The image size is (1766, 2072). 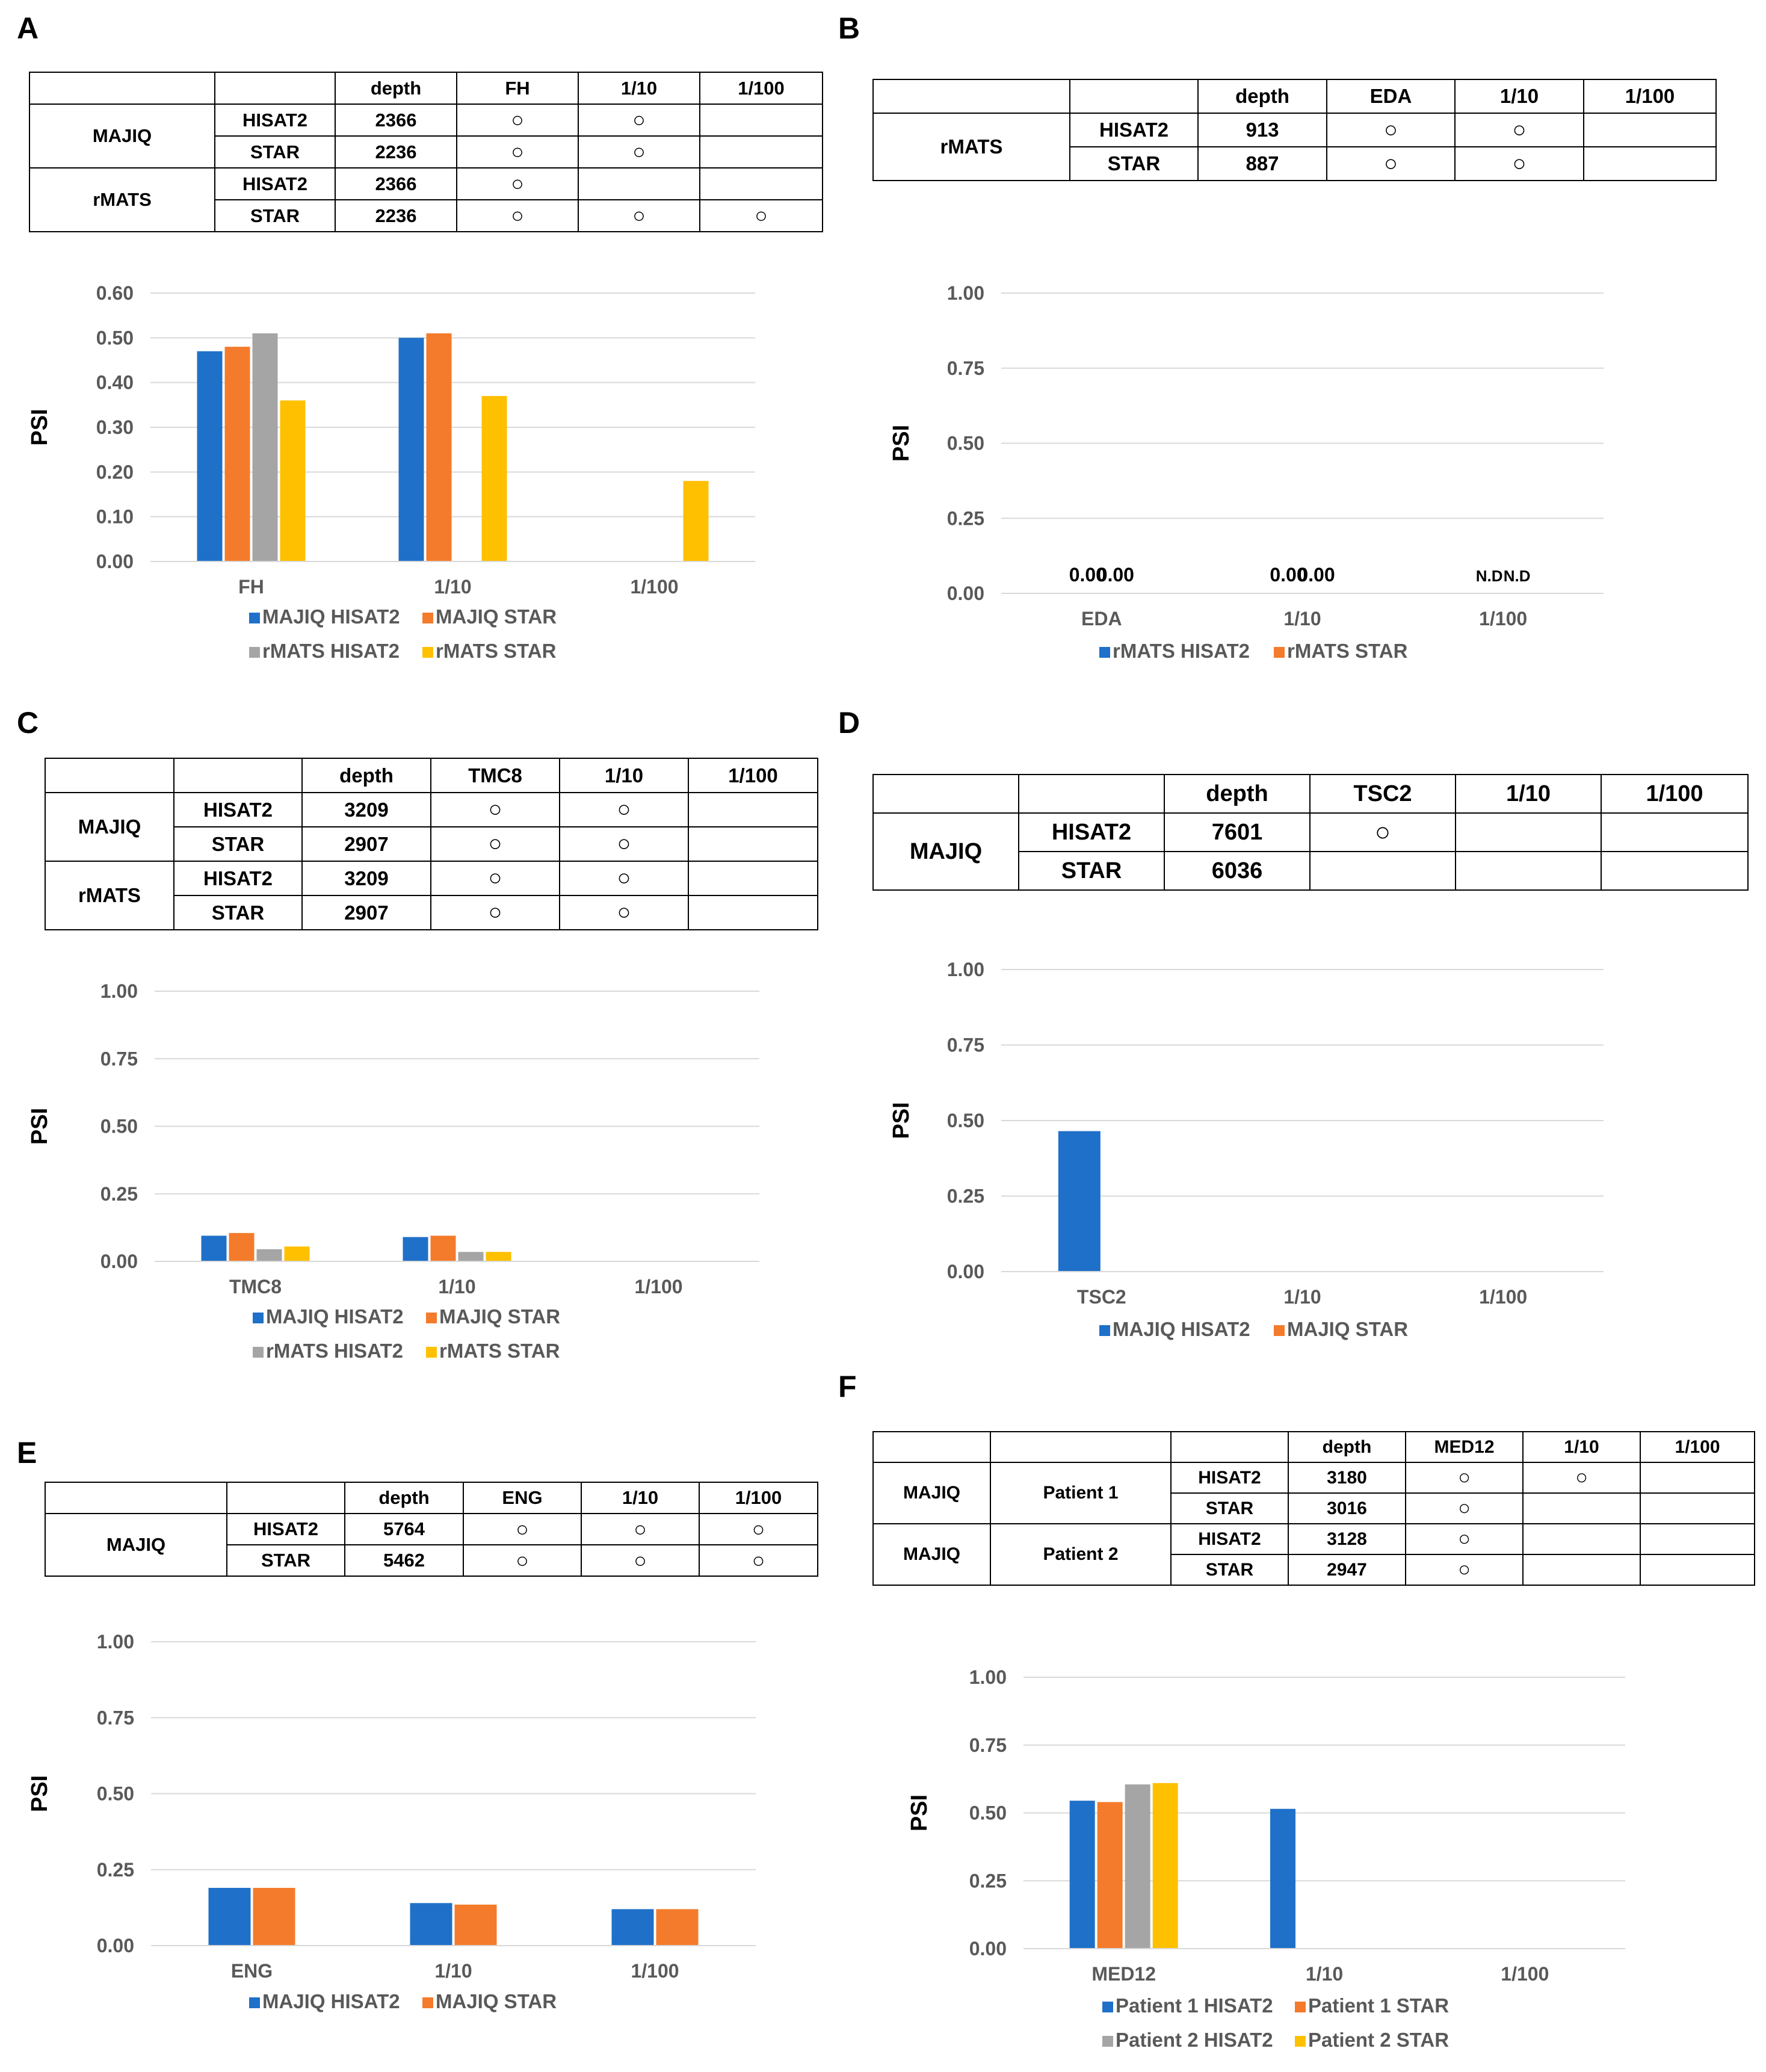 What do you see at coordinates (931, 1555) in the screenshot?
I see `tool-cell: MAJIQ` at bounding box center [931, 1555].